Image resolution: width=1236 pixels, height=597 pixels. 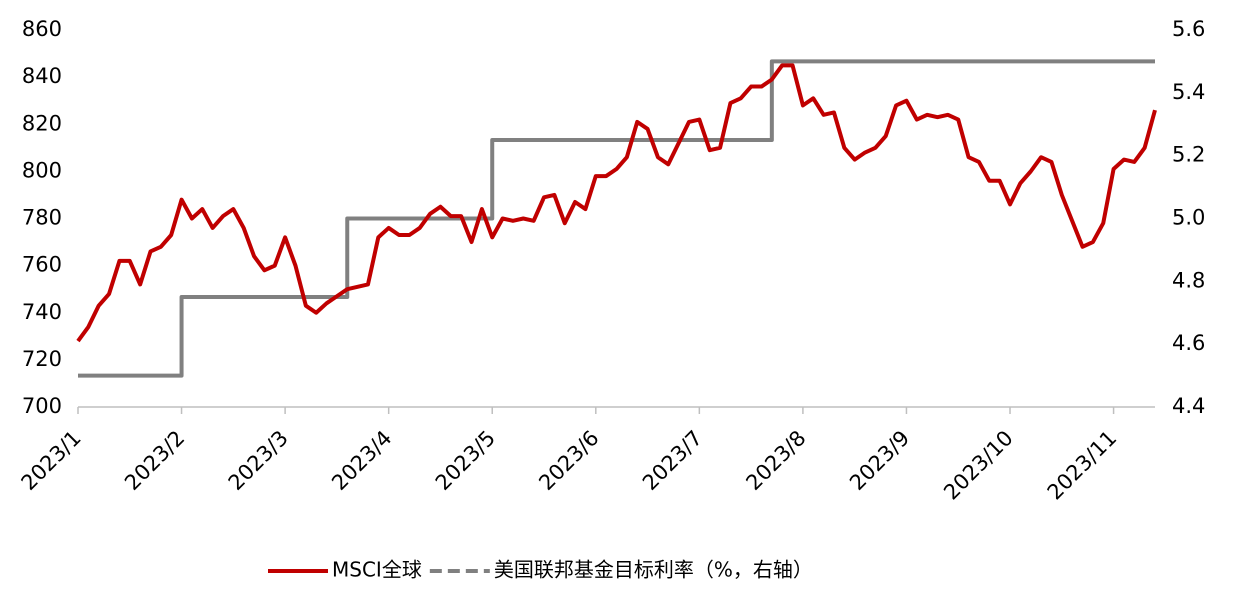 I want to click on x-tick-label: 2023/4, so click(x=361, y=460).